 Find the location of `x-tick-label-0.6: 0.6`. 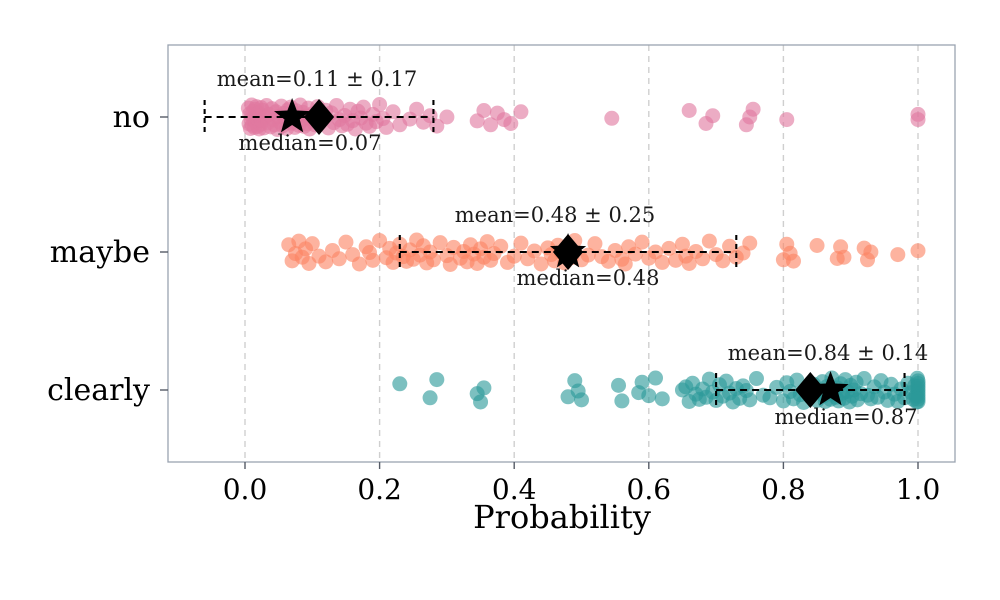

x-tick-label-0.6: 0.6 is located at coordinates (649, 489).